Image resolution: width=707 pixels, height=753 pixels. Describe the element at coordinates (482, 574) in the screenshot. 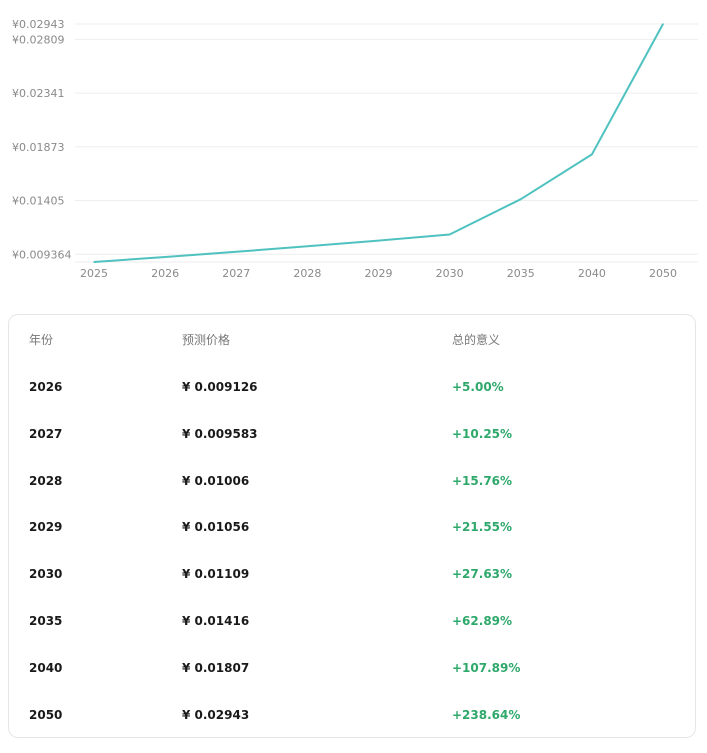

I see `row-change: +27.63%` at that location.